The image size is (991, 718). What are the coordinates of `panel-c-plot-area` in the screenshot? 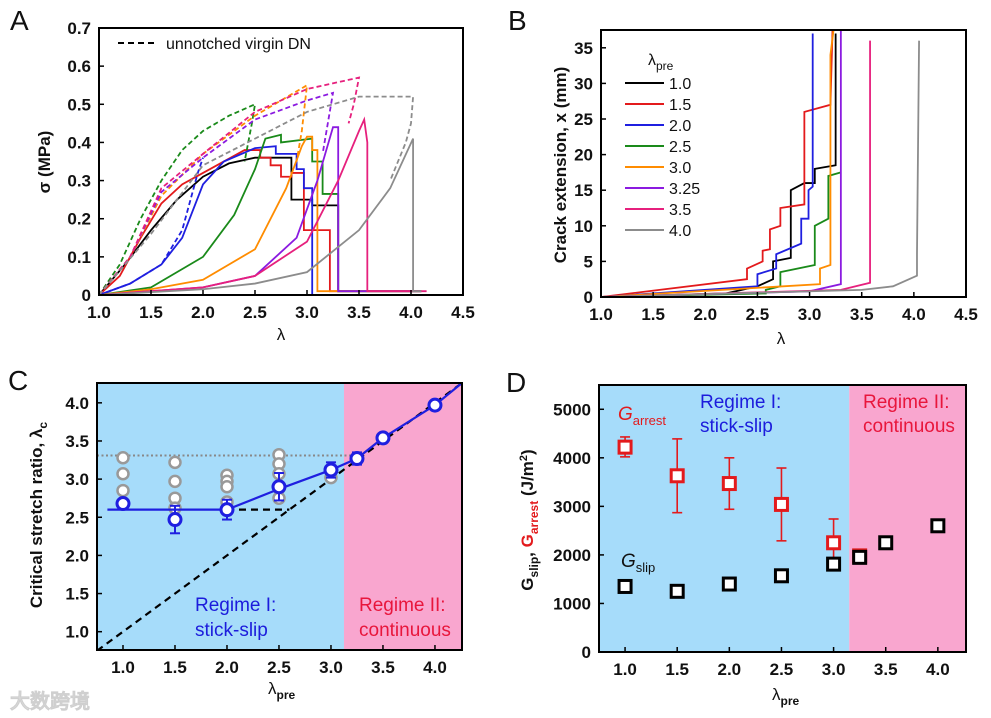 It's located at (279, 516).